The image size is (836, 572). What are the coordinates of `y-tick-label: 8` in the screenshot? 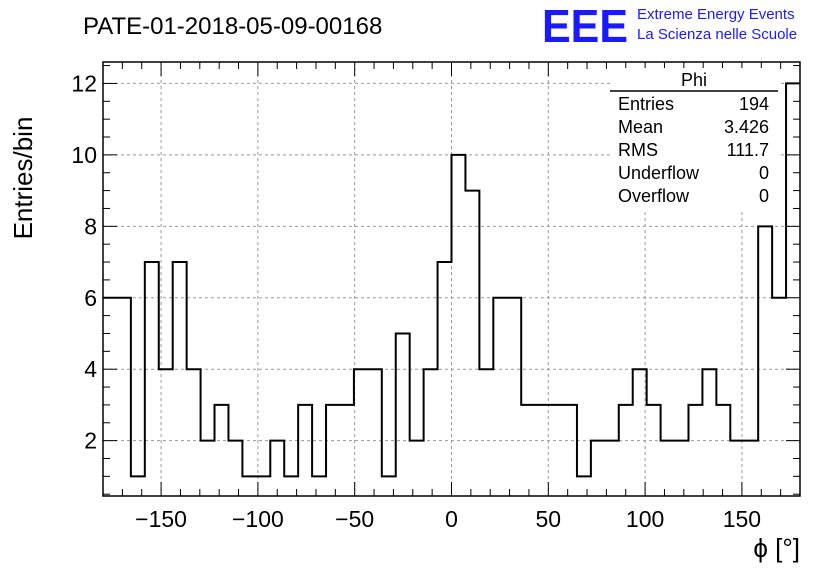 It's located at (90, 226).